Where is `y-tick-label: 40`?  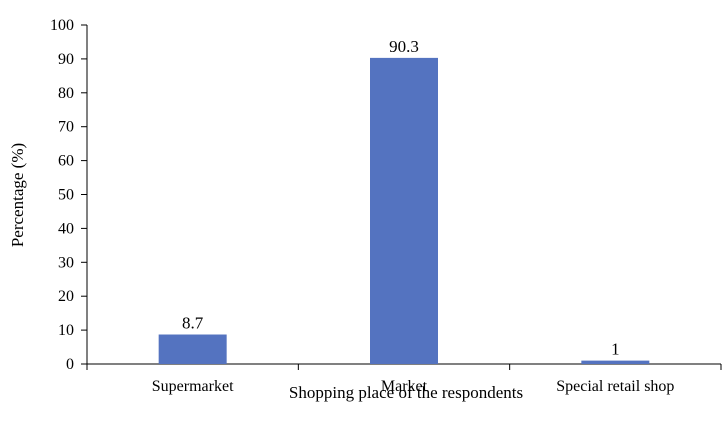
y-tick-label: 40 is located at coordinates (66, 228).